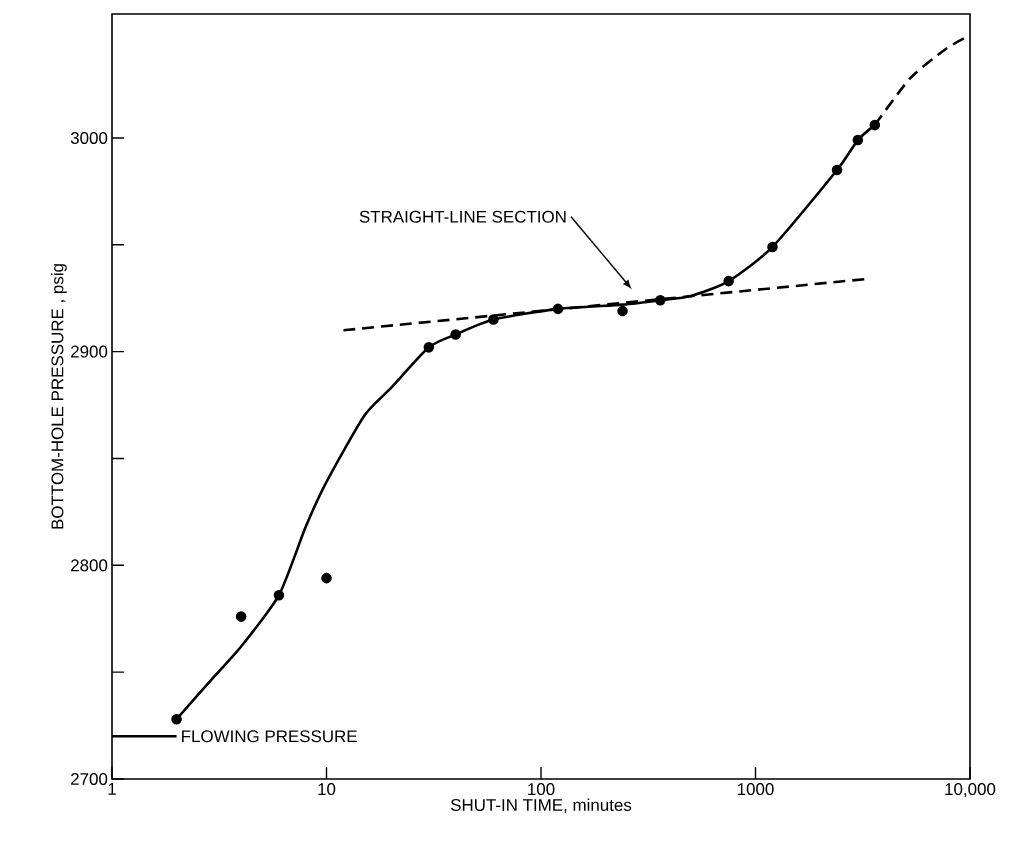 Image resolution: width=1013 pixels, height=851 pixels. Describe the element at coordinates (89, 137) in the screenshot. I see `y-tick-label: 3000` at that location.